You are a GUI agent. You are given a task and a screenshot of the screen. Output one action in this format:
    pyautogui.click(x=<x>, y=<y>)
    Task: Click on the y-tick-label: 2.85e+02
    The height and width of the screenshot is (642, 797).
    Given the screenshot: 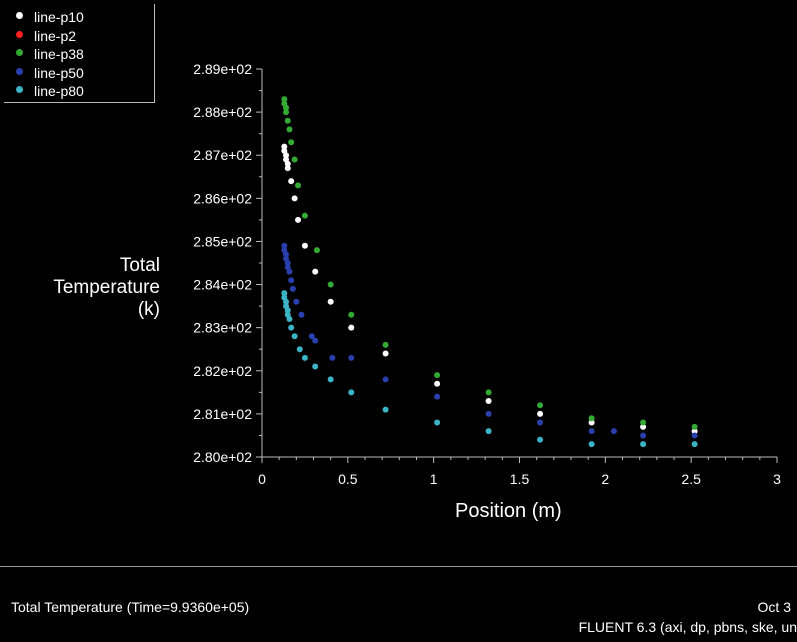 What is the action you would take?
    pyautogui.click(x=222, y=241)
    